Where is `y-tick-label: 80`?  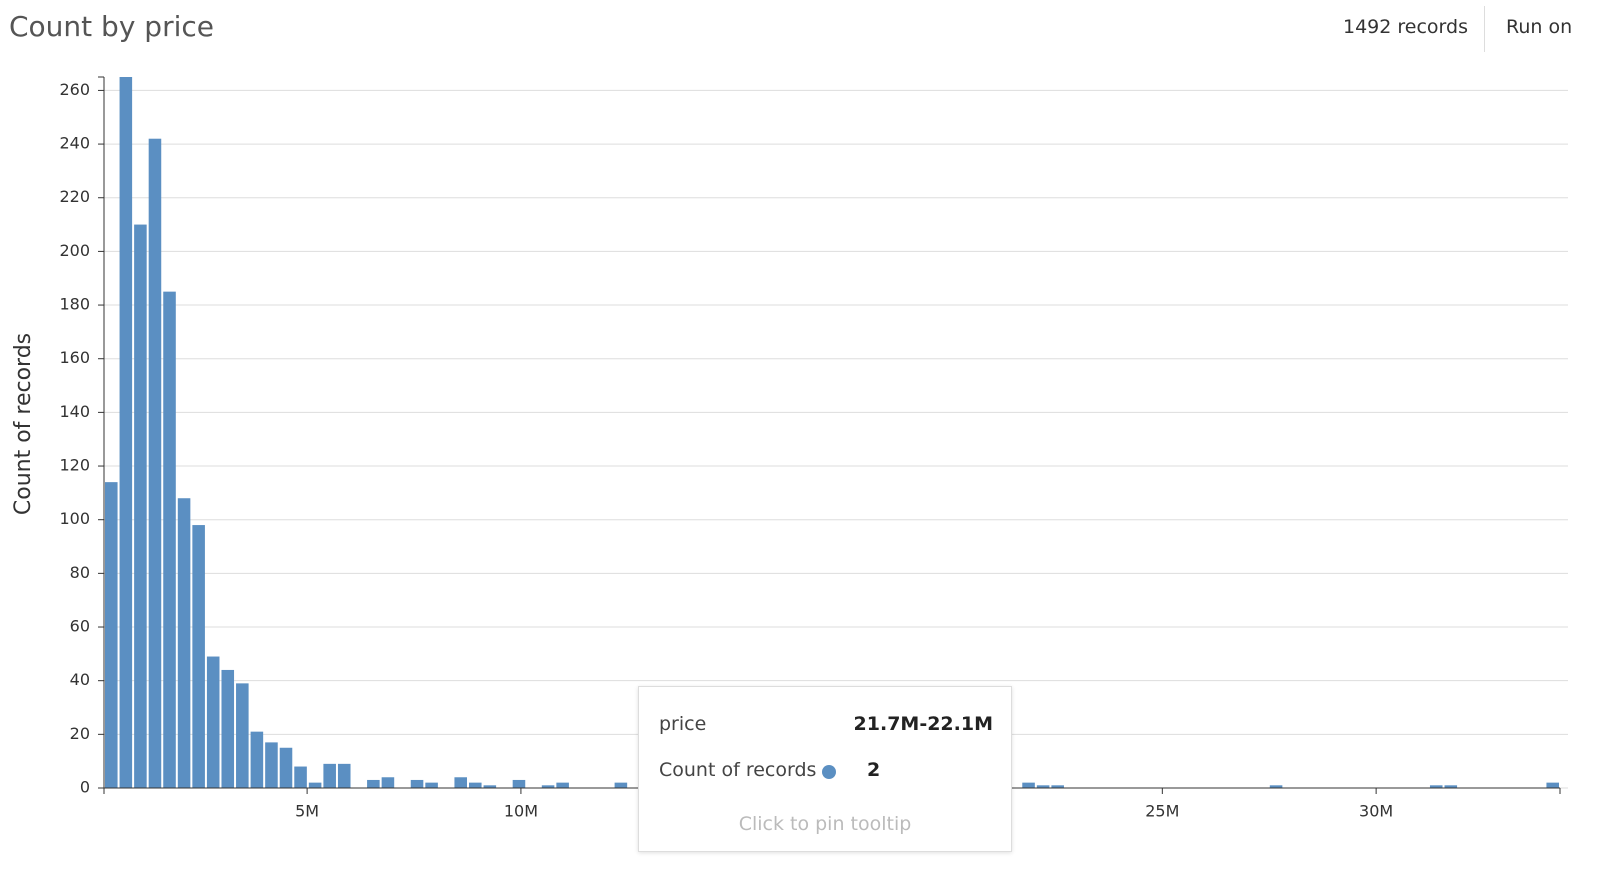
y-tick-label: 80 is located at coordinates (80, 572).